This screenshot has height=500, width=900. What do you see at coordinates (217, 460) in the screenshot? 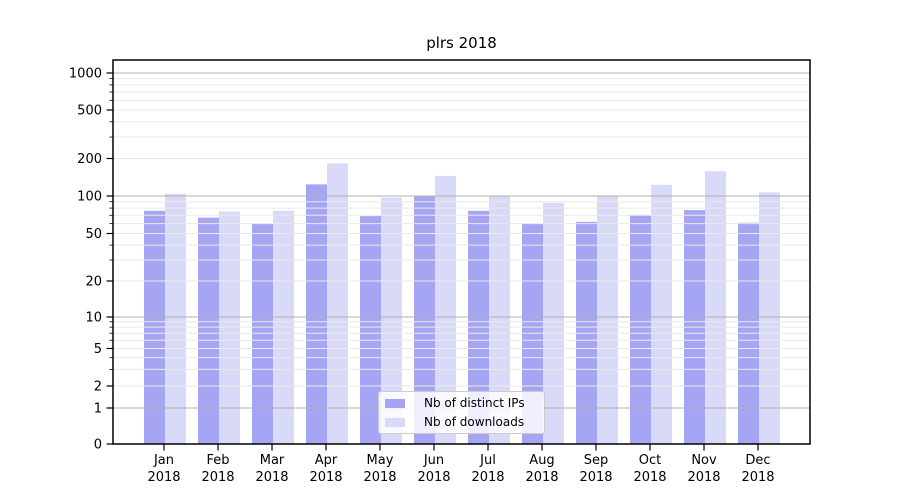
I see `x-tick-label-month: Feb` at bounding box center [217, 460].